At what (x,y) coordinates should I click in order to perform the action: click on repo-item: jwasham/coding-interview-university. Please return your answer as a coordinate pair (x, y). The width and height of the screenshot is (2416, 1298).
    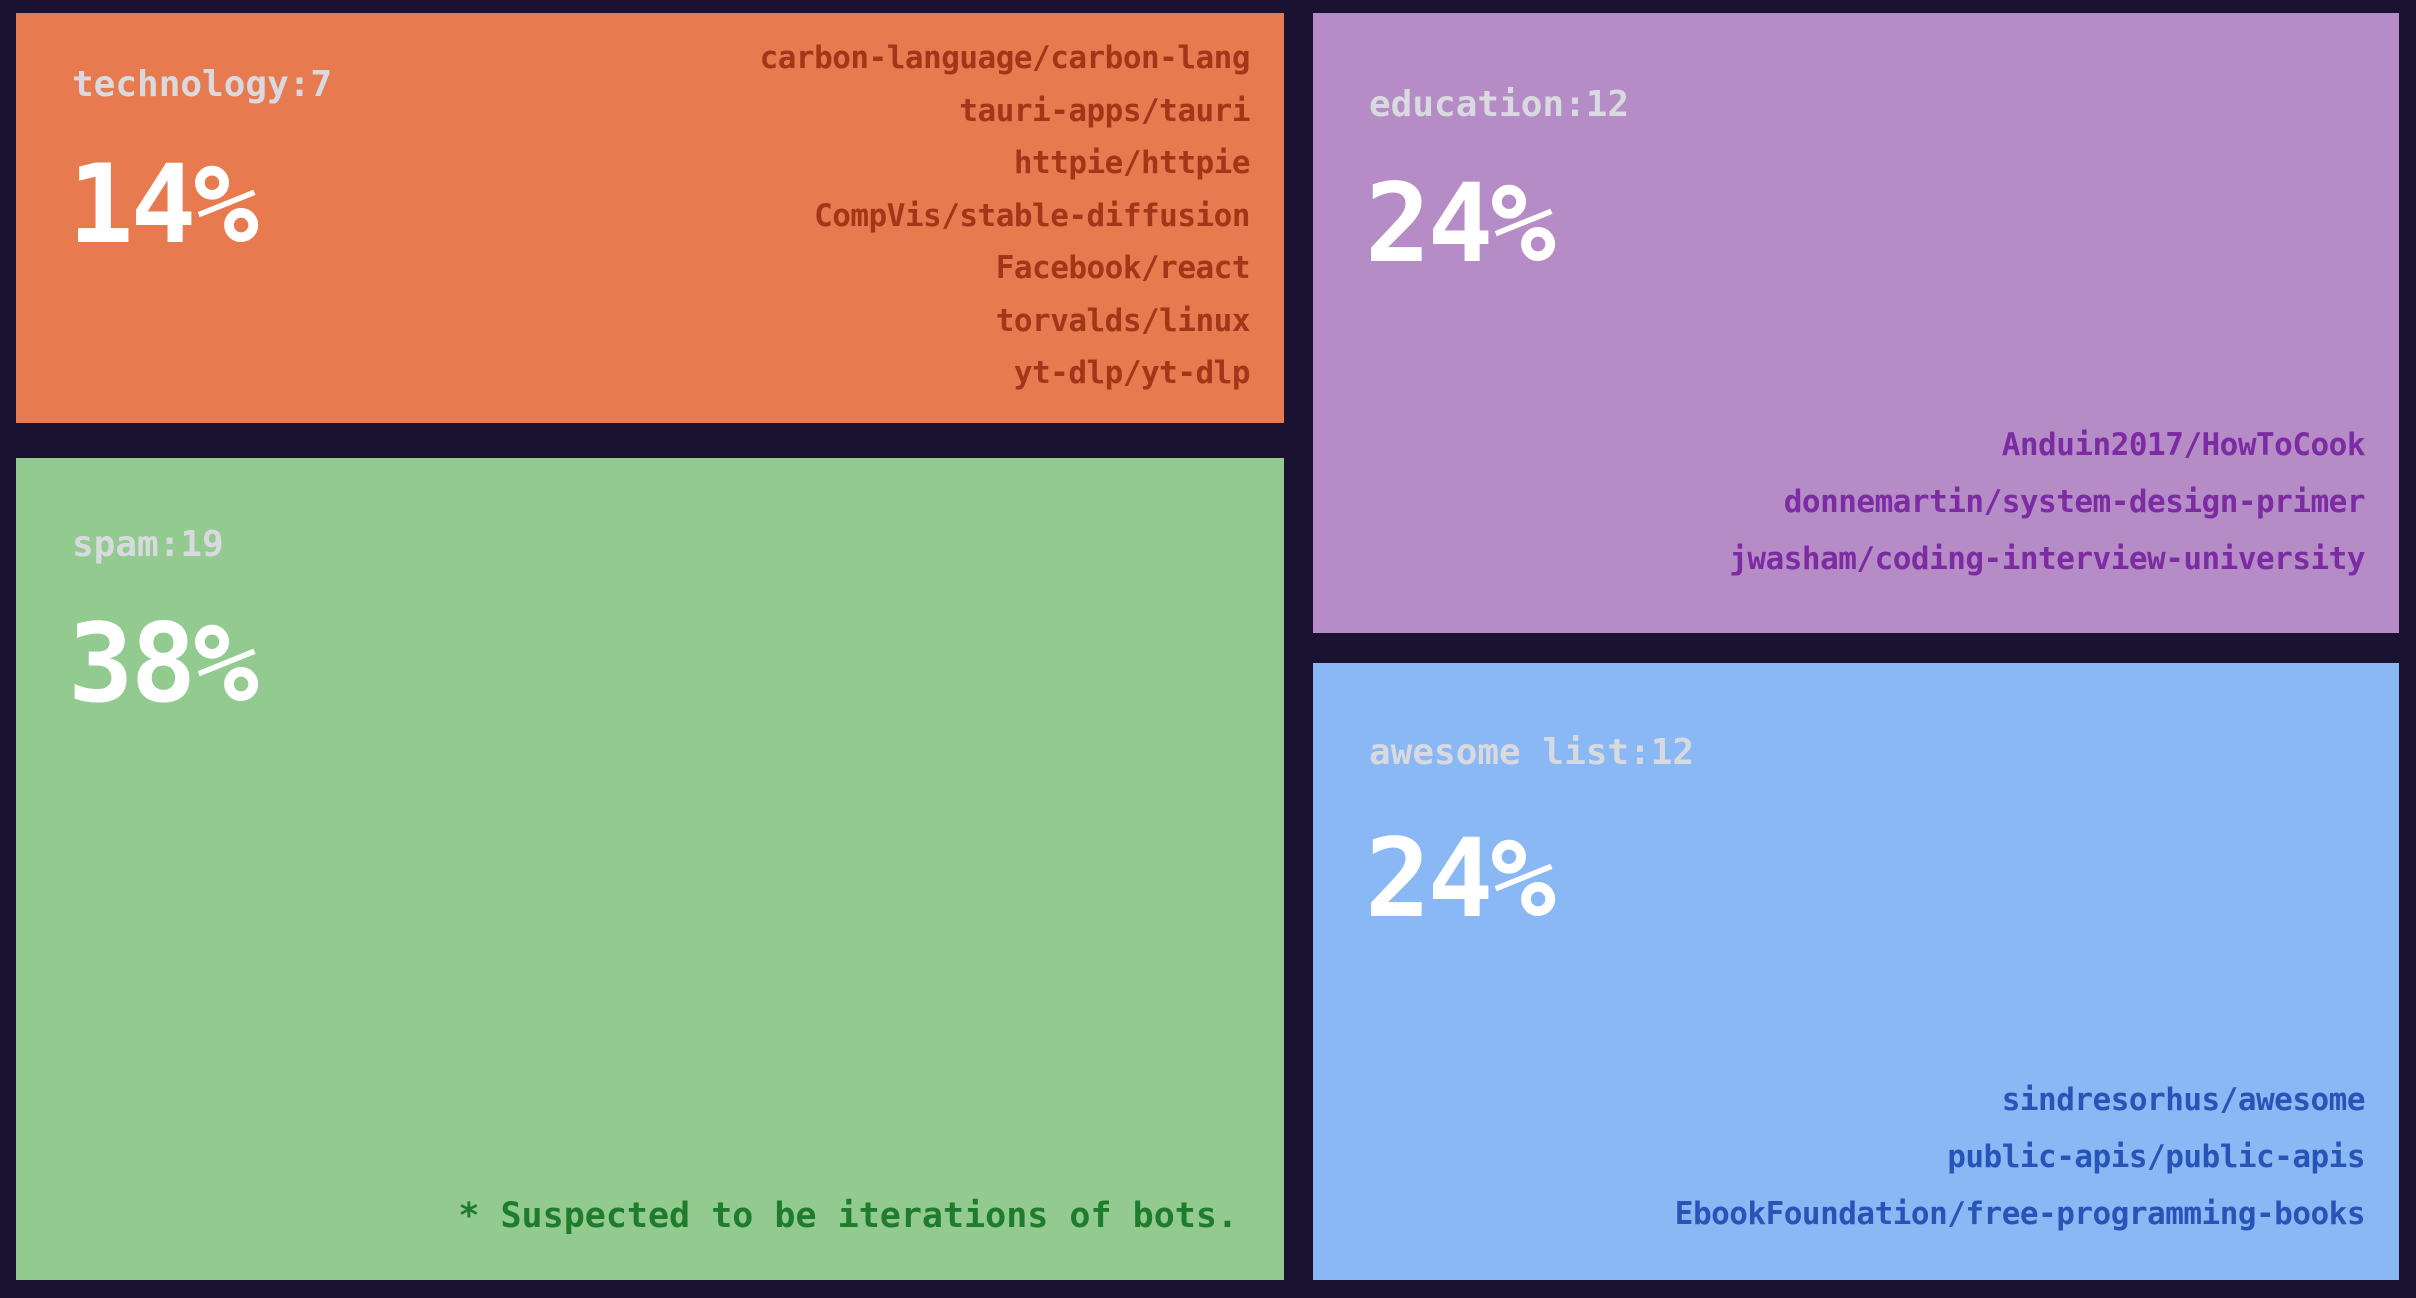
    Looking at the image, I should click on (2047, 559).